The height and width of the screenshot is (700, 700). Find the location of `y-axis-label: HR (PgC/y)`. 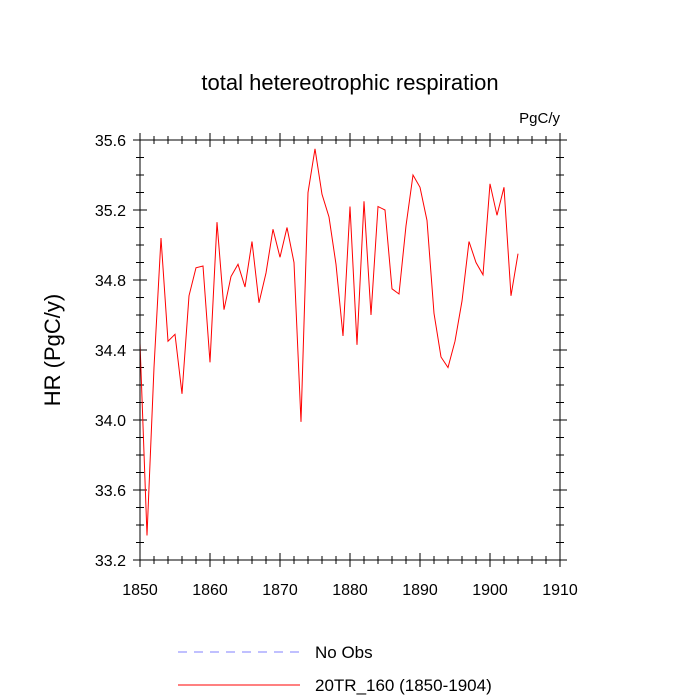

y-axis-label: HR (PgC/y) is located at coordinates (52, 350).